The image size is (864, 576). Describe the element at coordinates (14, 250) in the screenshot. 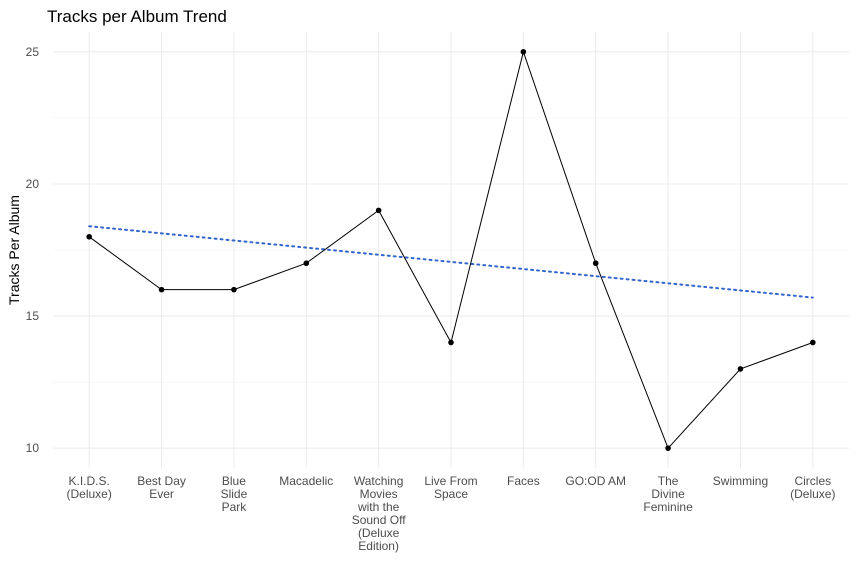

I see `y-axis-label: Tracks Per Album` at that location.